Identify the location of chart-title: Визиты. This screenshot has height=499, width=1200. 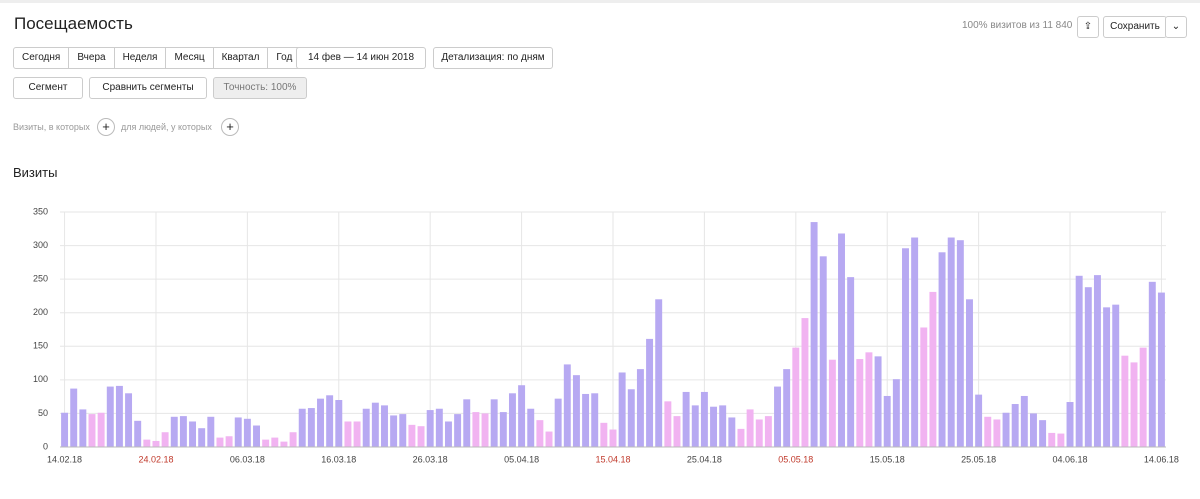
(35, 172).